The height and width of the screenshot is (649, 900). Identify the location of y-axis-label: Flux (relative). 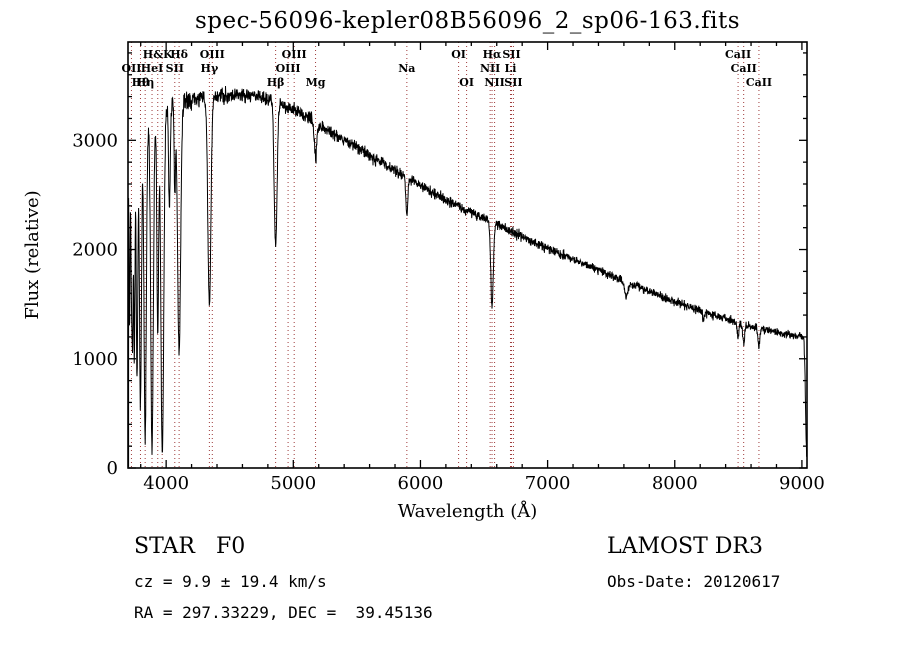
(32, 254).